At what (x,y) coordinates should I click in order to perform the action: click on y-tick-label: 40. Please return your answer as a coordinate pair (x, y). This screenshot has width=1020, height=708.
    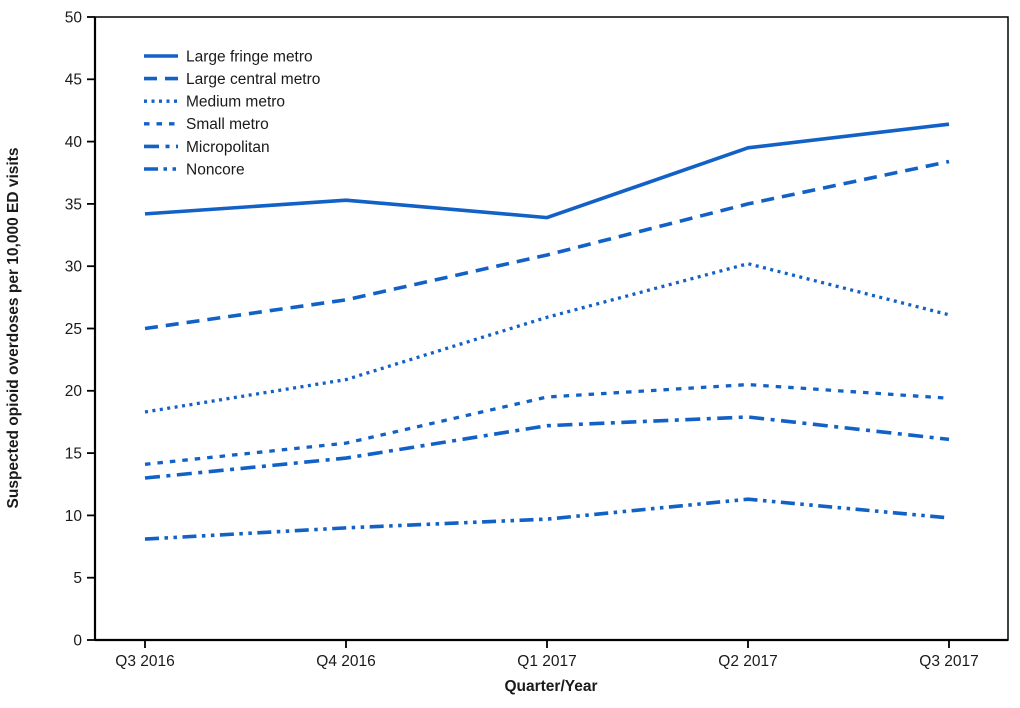
    Looking at the image, I should click on (74, 142).